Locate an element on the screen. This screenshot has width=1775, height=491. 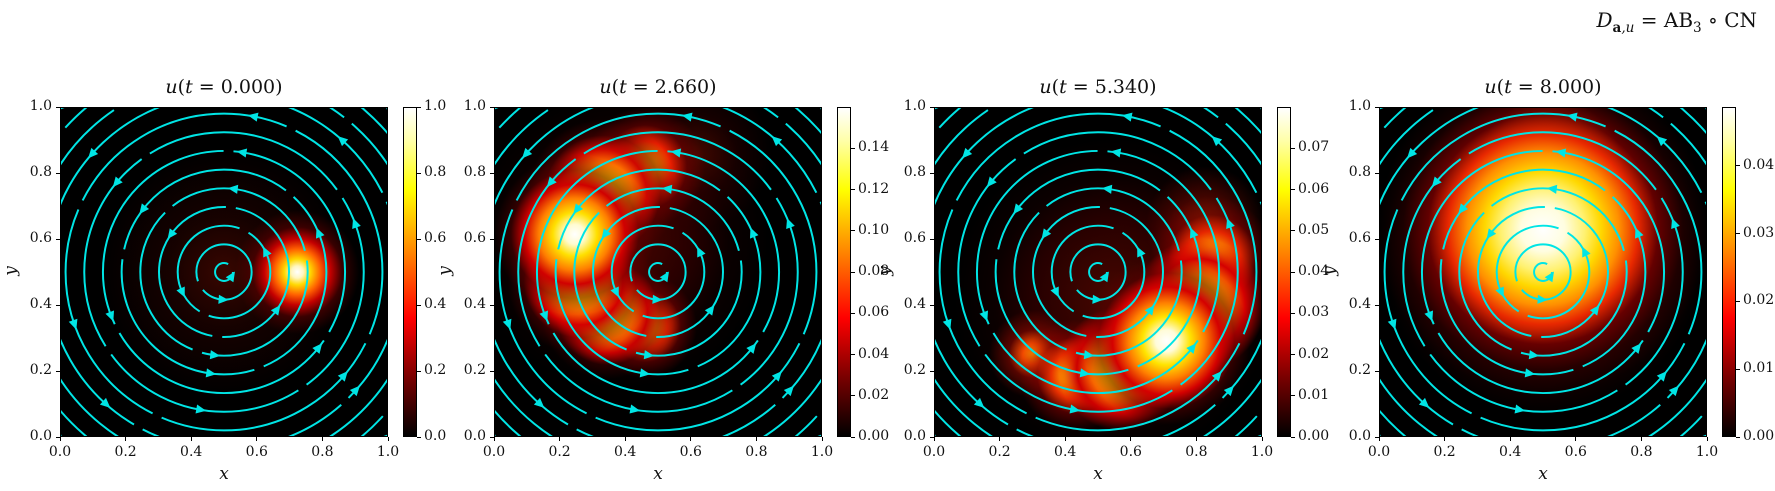
colorbar-tick-label: 0.01 is located at coordinates (1314, 394).